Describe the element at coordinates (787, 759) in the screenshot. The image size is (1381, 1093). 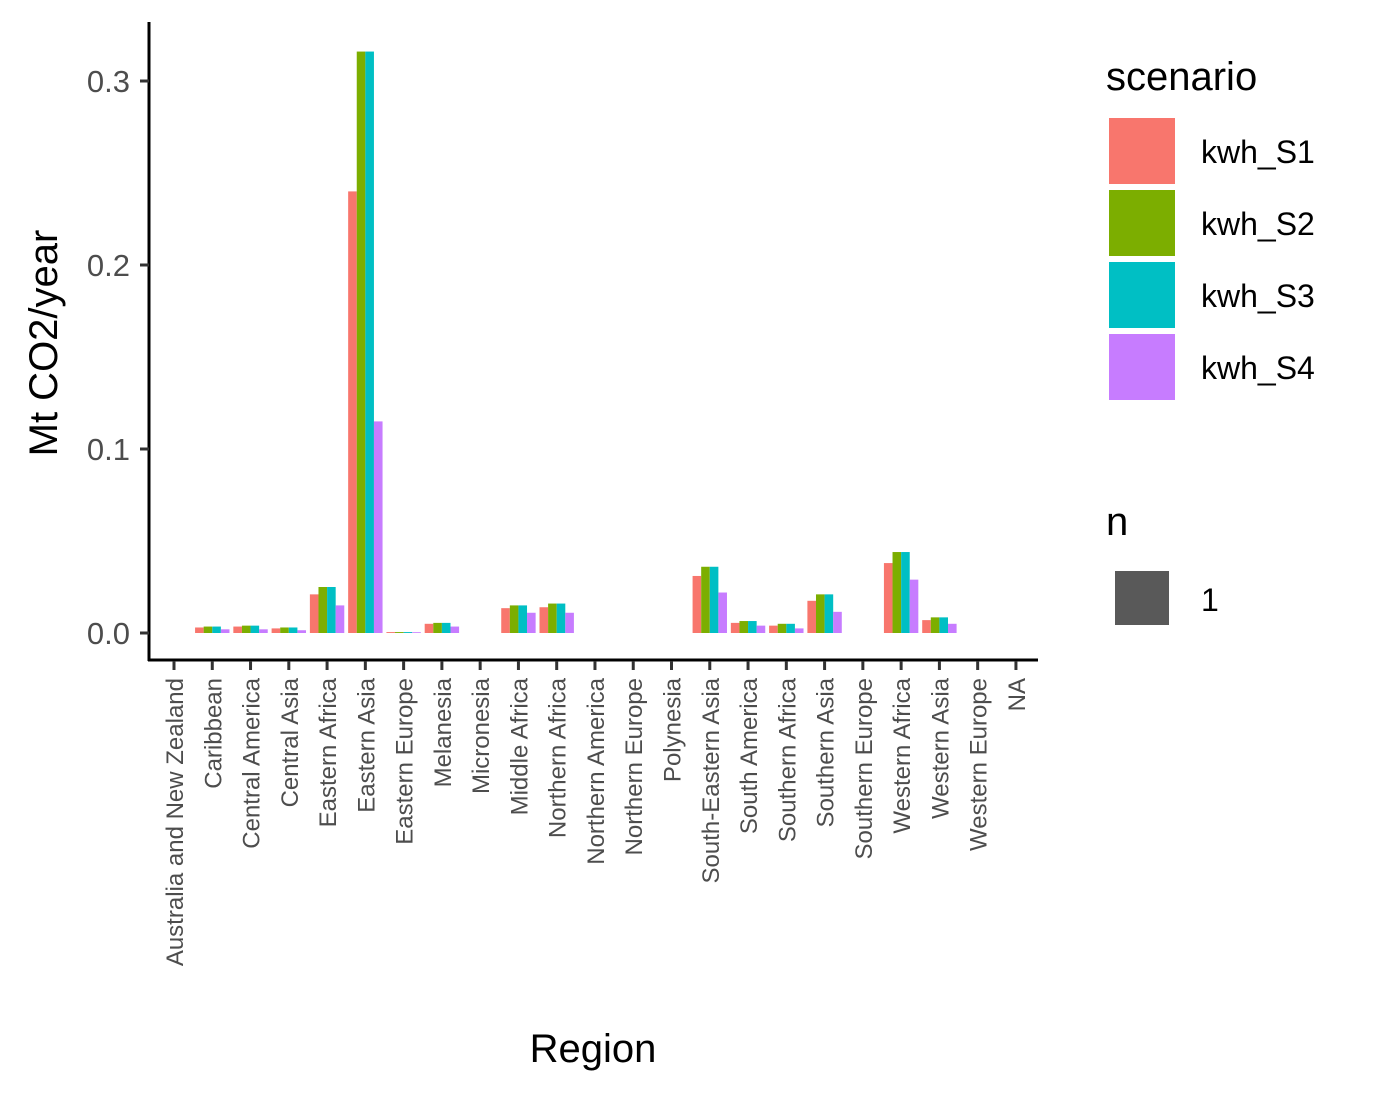
I see `x-tick-label: Southern Africa` at that location.